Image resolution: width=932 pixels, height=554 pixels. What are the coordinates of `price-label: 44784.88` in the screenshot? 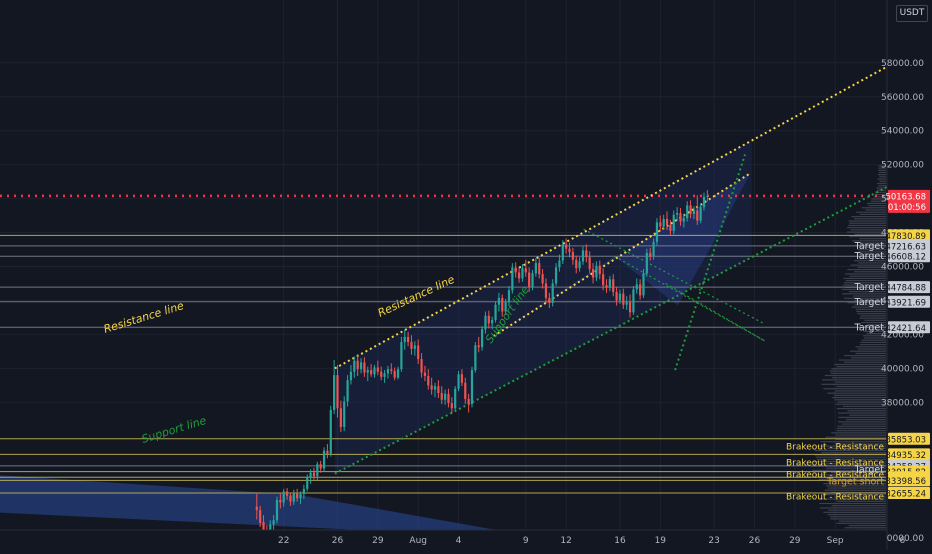 It's located at (905, 289).